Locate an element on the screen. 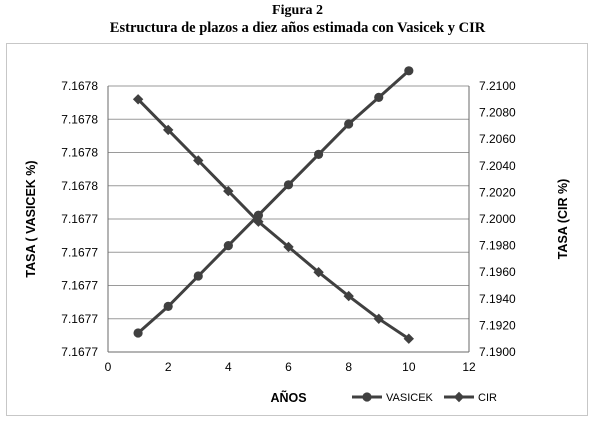 The image size is (595, 421). x-tick-label: 2 is located at coordinates (168, 367).